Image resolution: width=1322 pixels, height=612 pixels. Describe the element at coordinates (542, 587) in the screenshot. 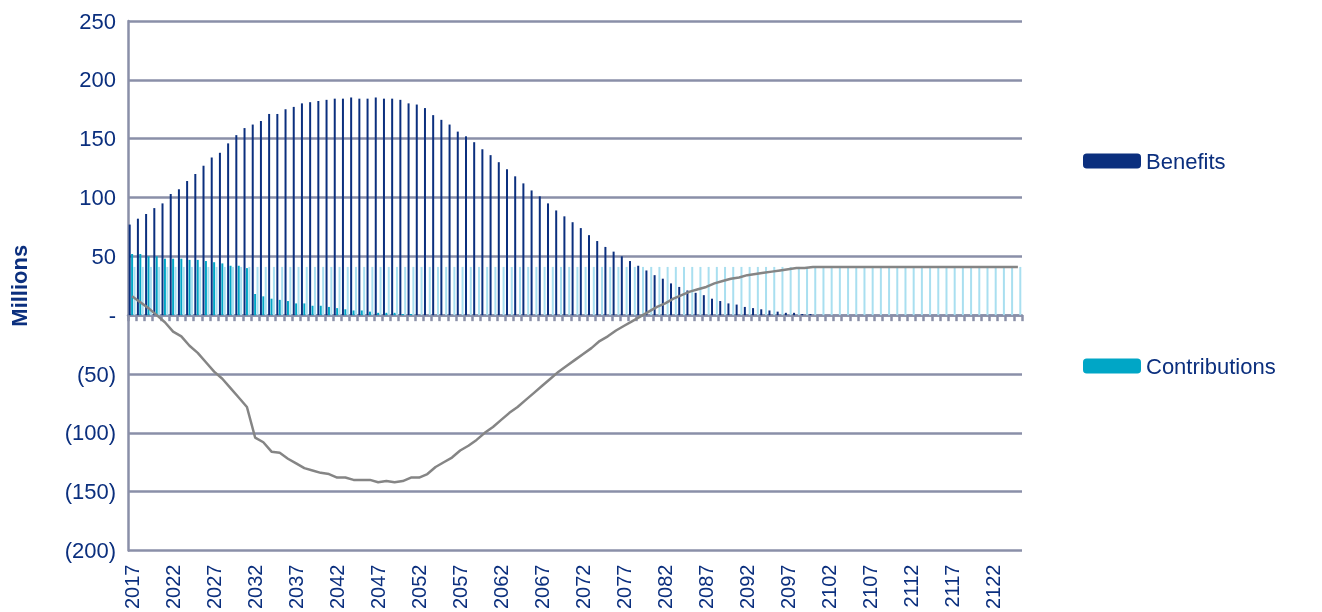

I see `x-tick-label: 2067` at that location.